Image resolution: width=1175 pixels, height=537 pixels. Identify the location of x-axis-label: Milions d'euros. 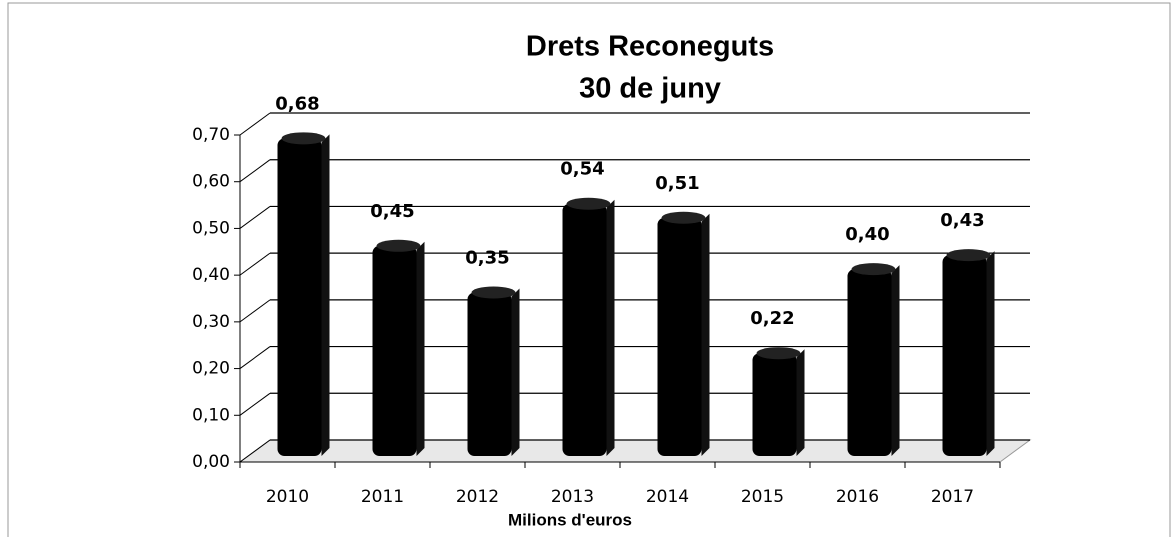
(570, 519).